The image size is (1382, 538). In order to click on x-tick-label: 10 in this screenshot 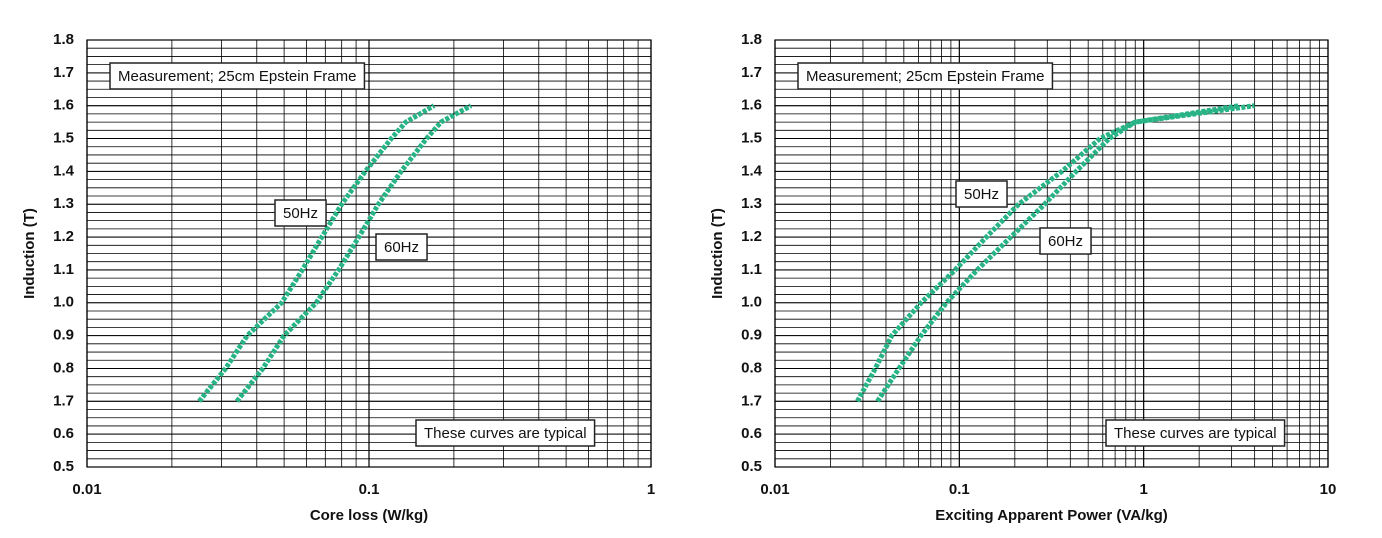, I will do `click(1328, 489)`.